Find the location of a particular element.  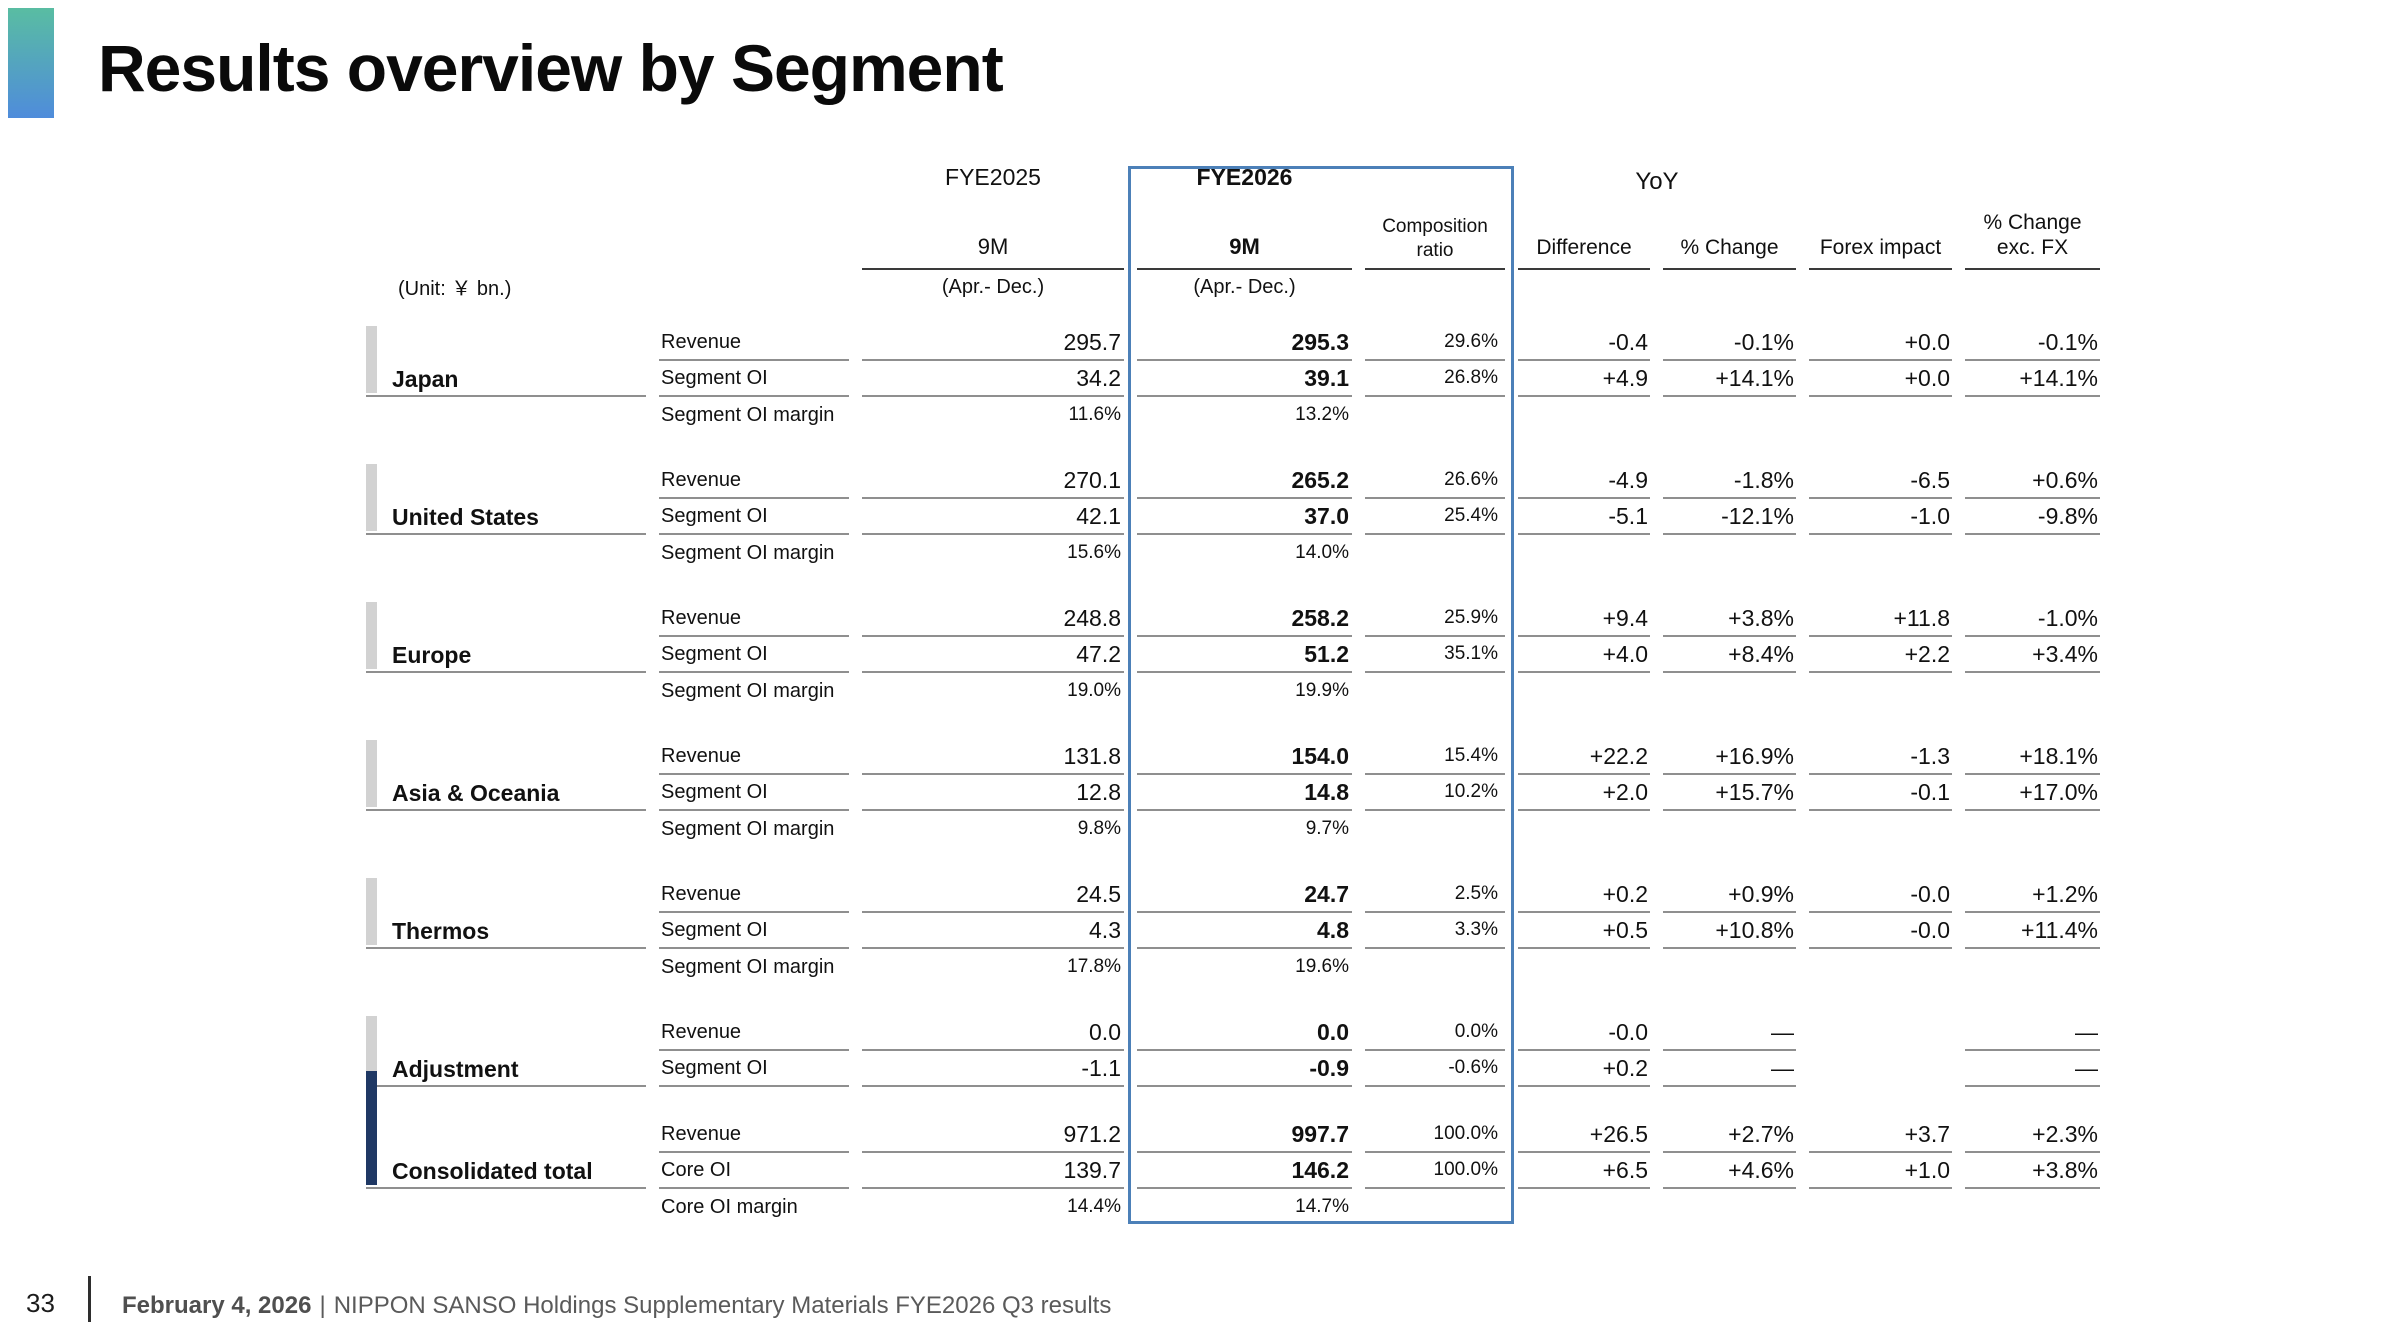

value-yoy-difference: +4.9 is located at coordinates (1584, 379).